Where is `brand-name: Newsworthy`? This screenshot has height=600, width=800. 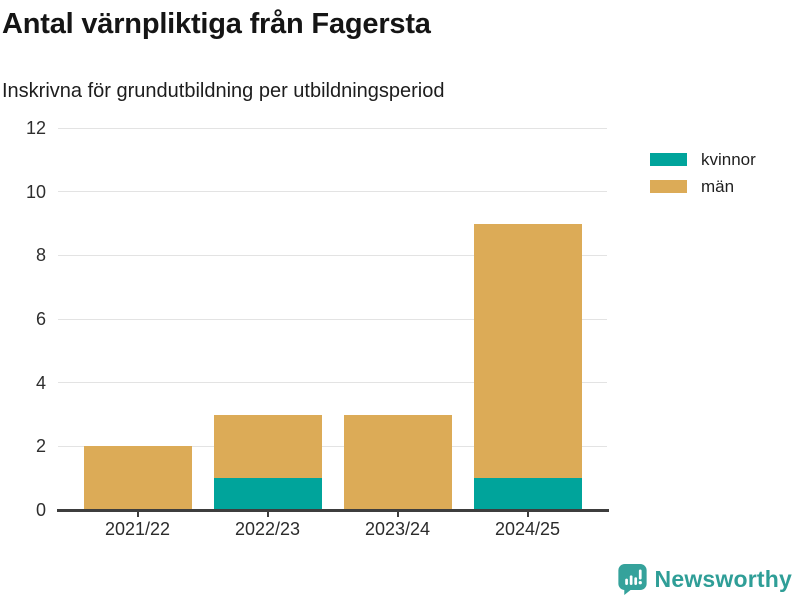 brand-name: Newsworthy is located at coordinates (723, 579).